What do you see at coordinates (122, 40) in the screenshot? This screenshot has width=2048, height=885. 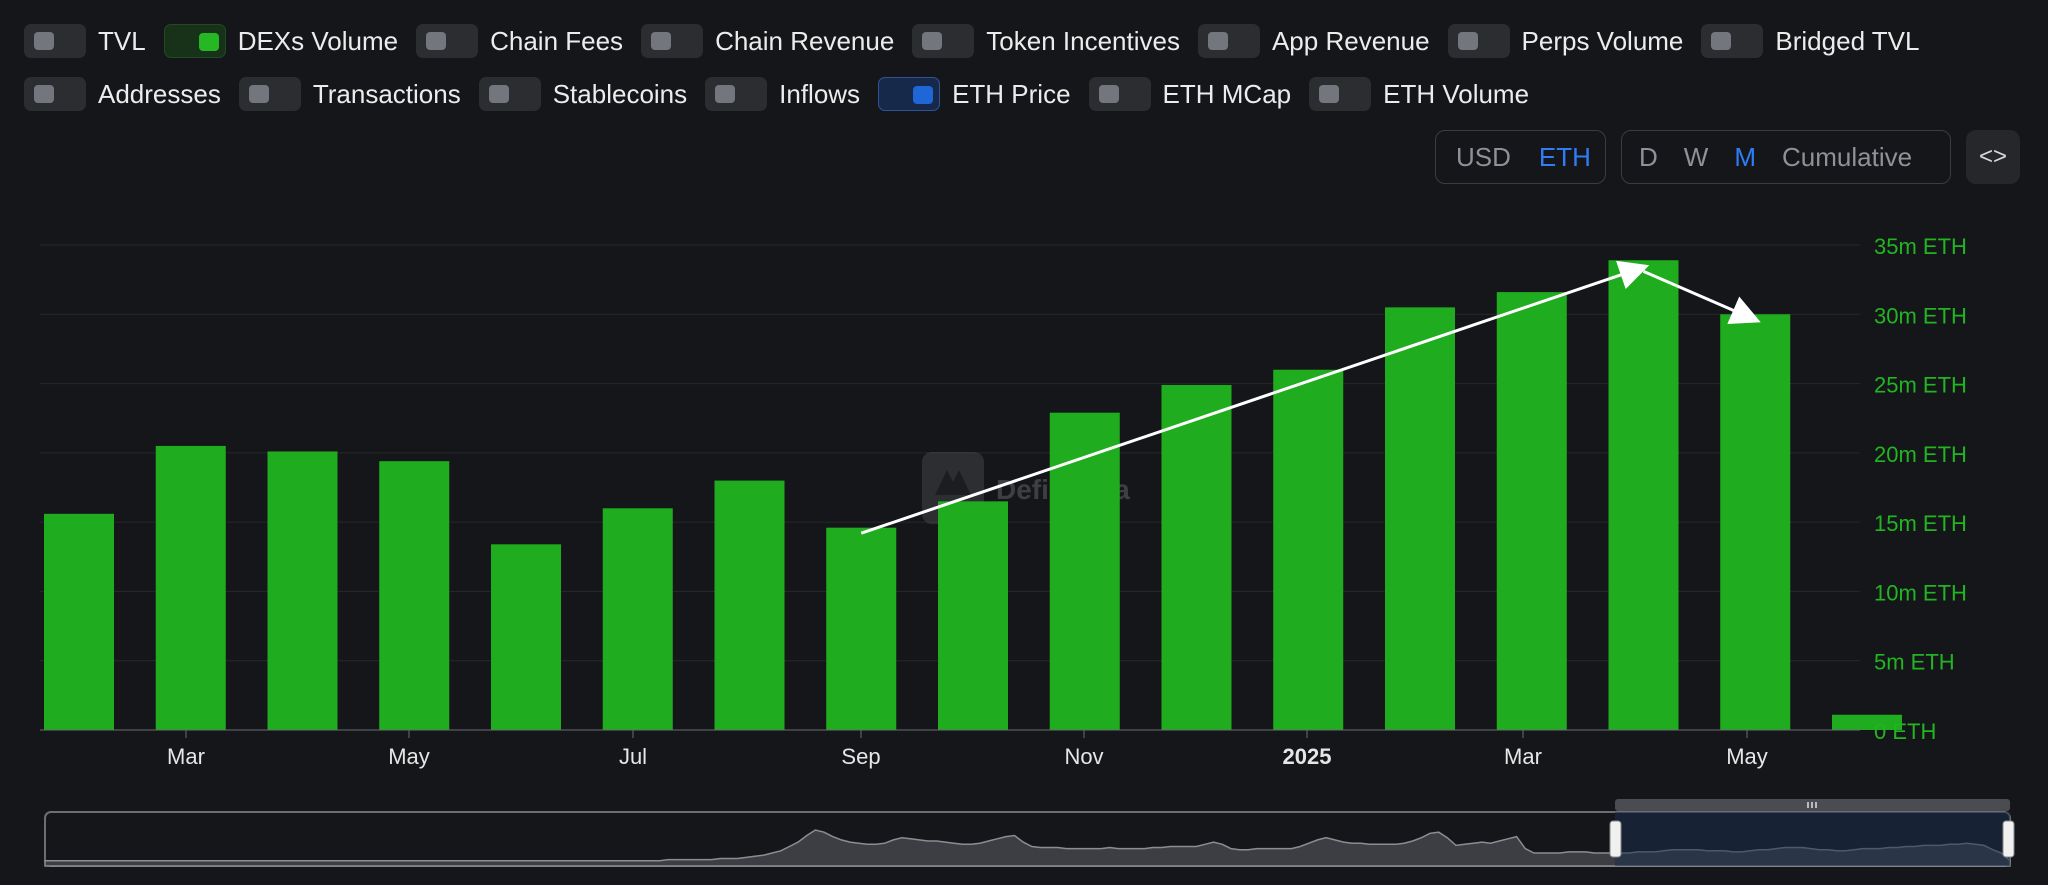 I see `toggle-label: TVL` at bounding box center [122, 40].